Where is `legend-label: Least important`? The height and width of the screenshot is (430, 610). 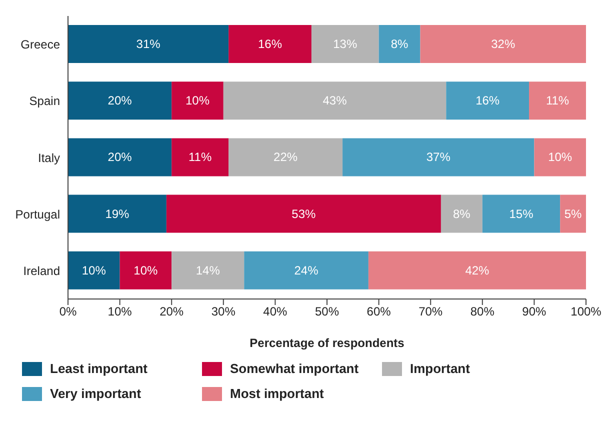 legend-label: Least important is located at coordinates (99, 368).